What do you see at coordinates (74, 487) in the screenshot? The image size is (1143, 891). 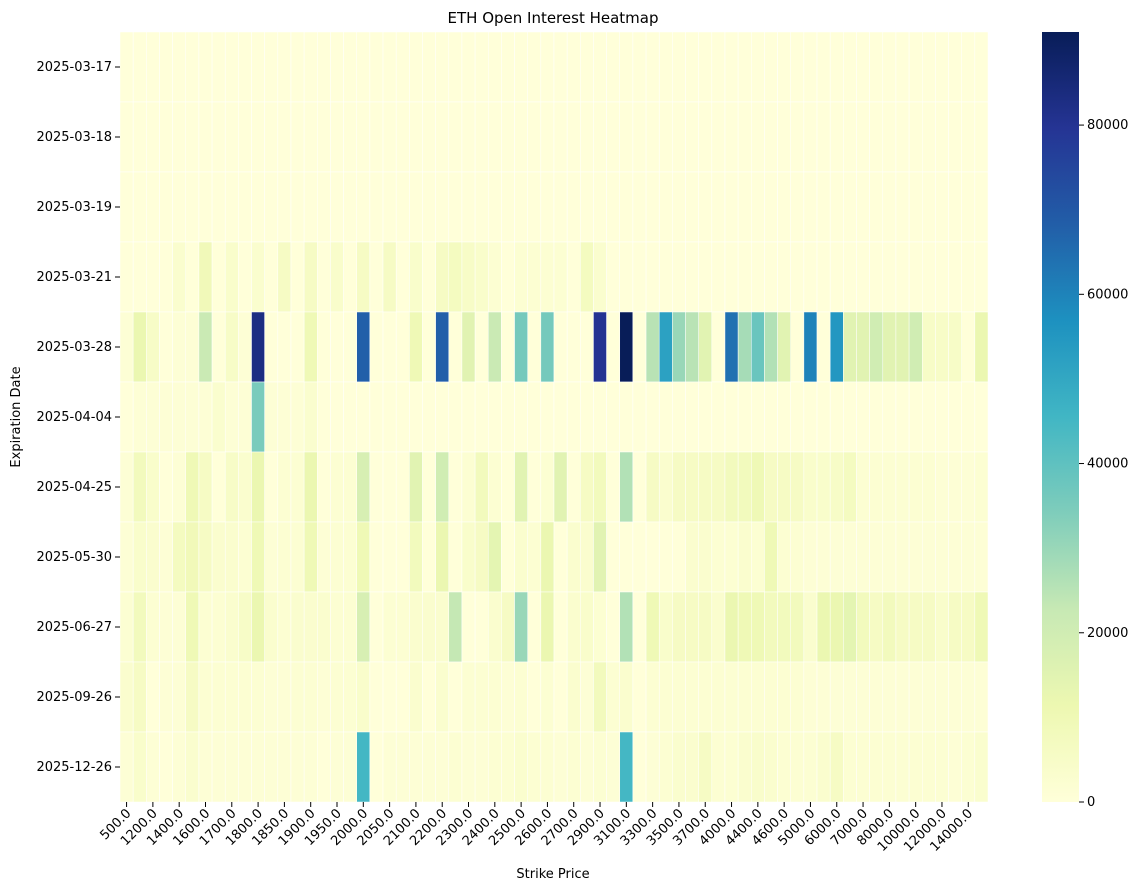 I see `y-tick-label: 2025-04-25` at bounding box center [74, 487].